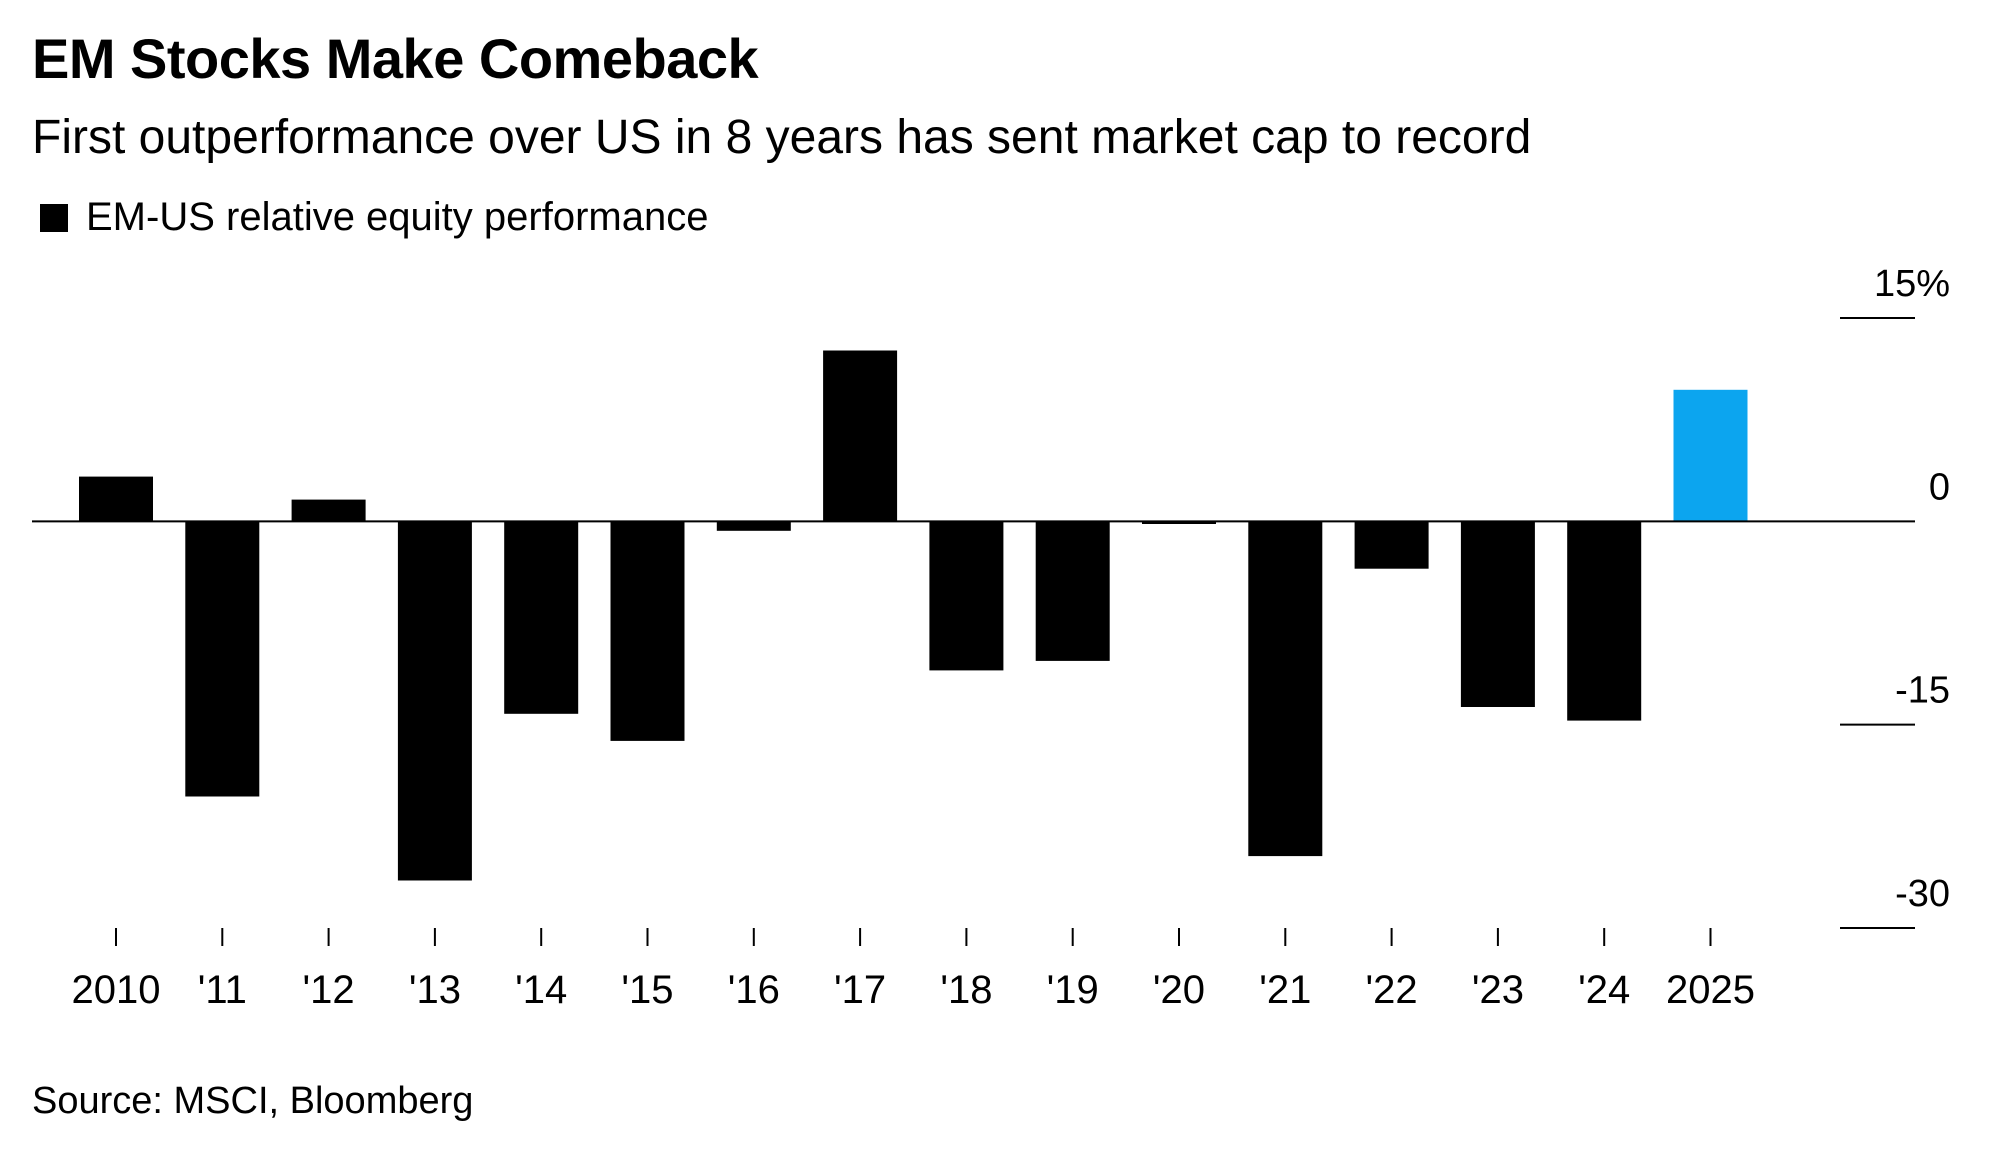  What do you see at coordinates (541, 990) in the screenshot?
I see `x-tick-label: '14` at bounding box center [541, 990].